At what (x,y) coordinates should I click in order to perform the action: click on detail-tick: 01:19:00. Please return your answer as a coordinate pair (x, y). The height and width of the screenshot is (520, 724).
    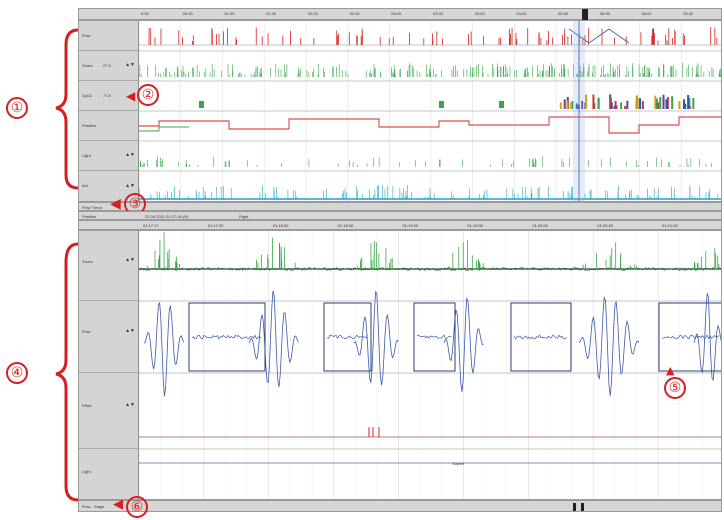
    Looking at the image, I should click on (410, 225).